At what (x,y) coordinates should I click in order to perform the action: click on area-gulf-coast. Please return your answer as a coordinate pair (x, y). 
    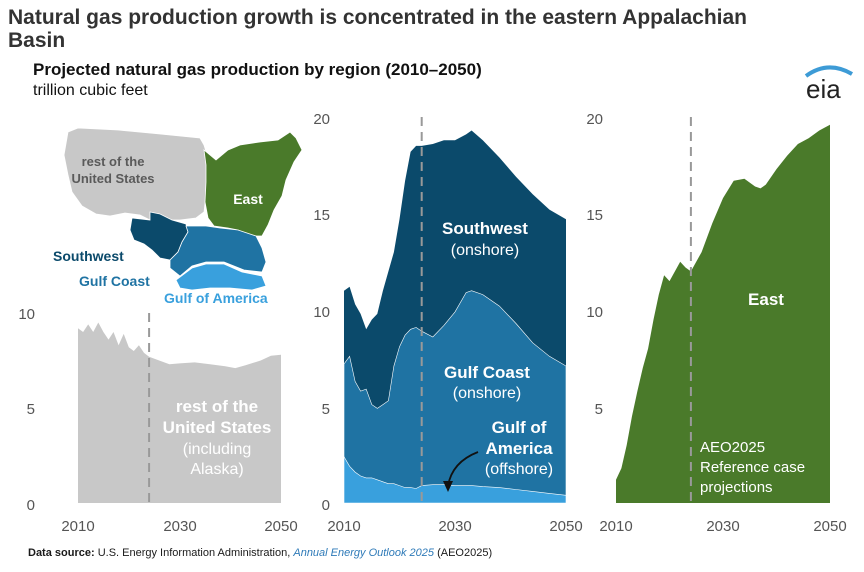
    Looking at the image, I should click on (455, 397).